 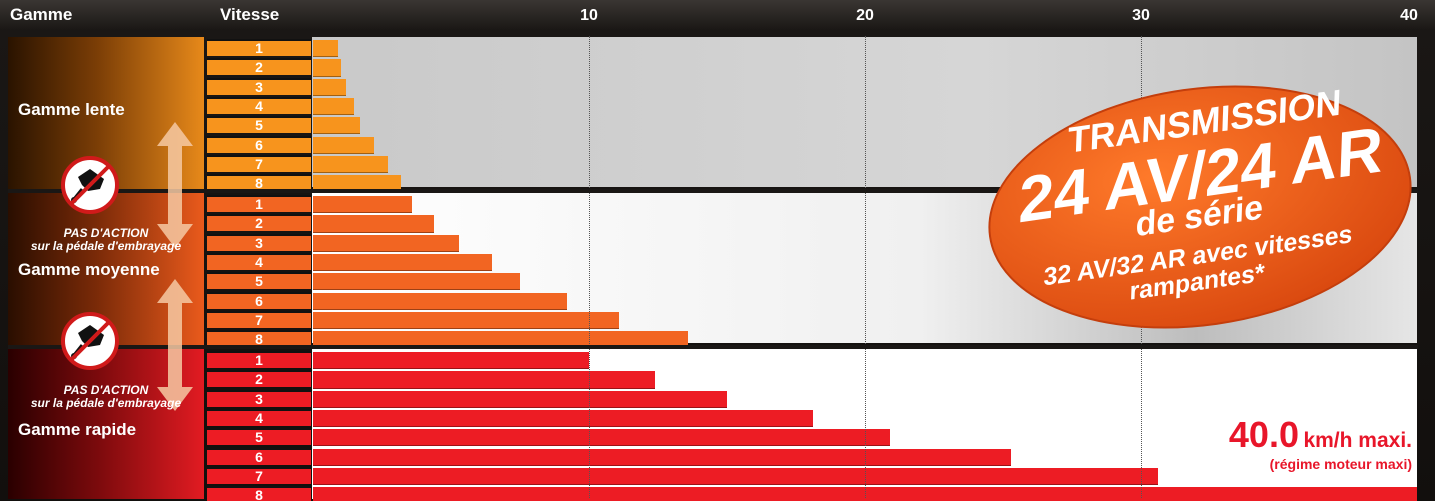 What do you see at coordinates (41, 14) in the screenshot?
I see `gamme-header: Gamme` at bounding box center [41, 14].